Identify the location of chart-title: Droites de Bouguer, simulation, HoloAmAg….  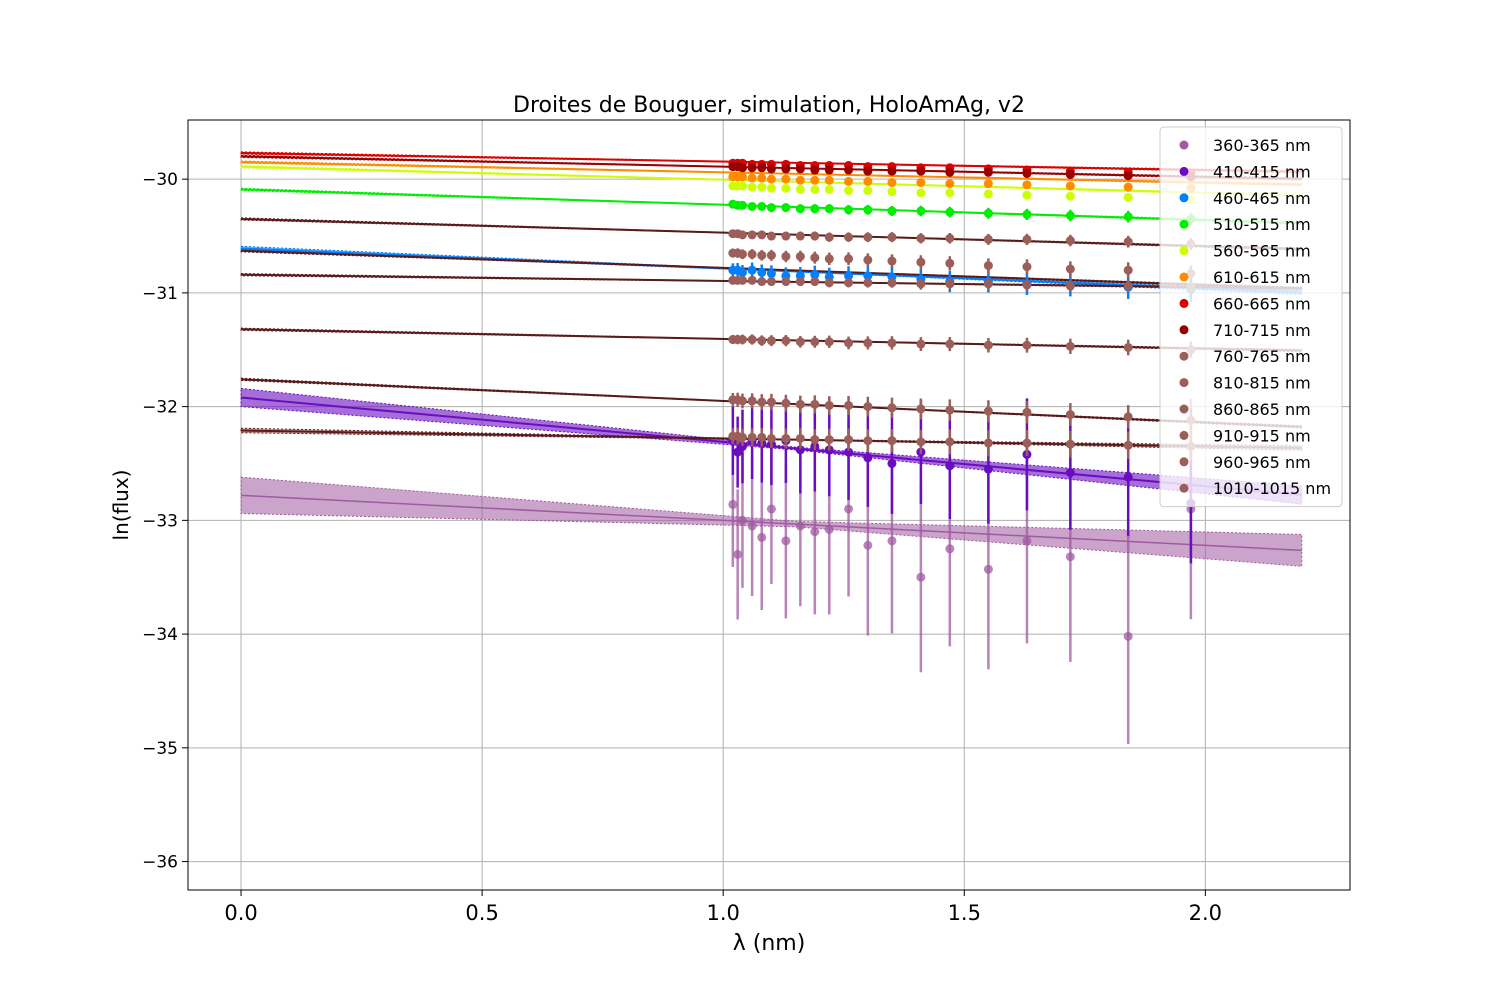
(769, 105).